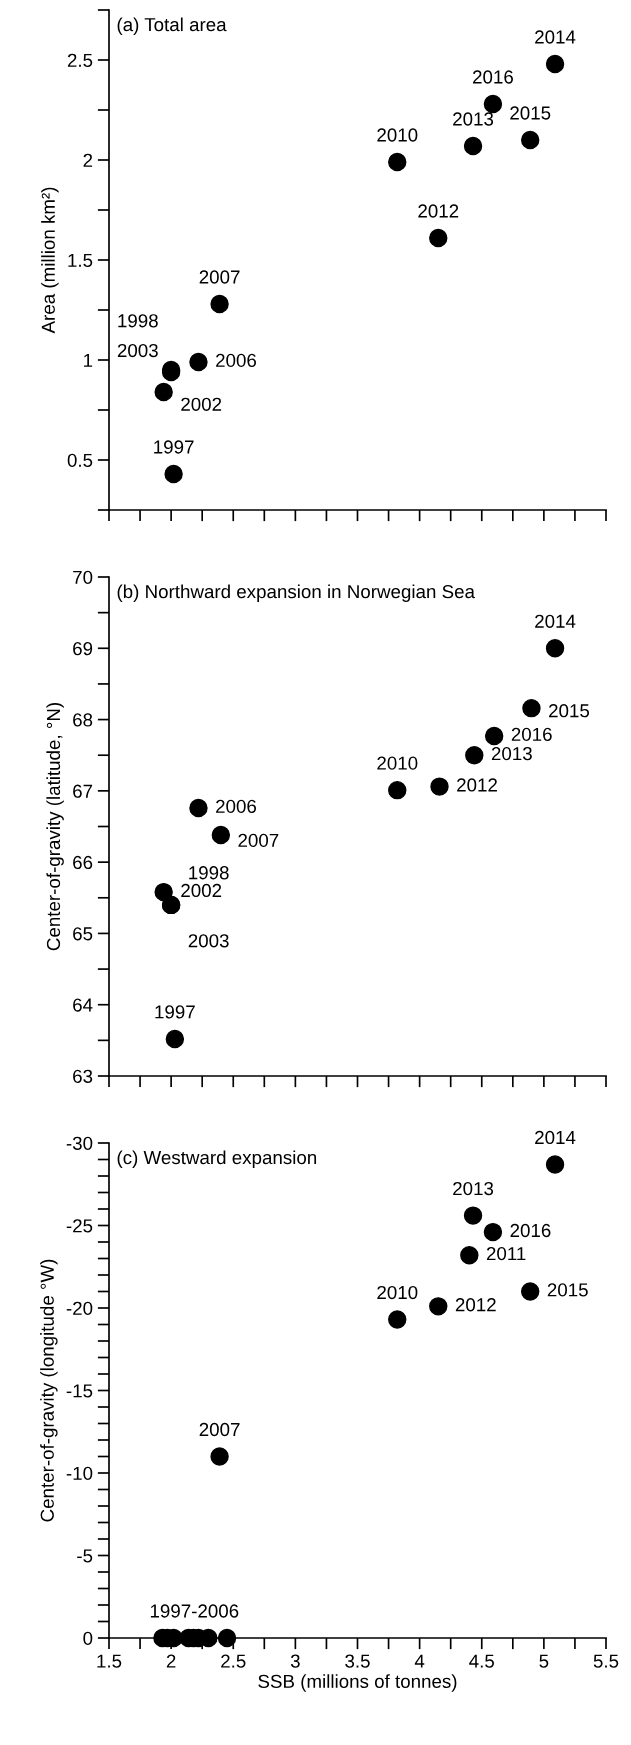 Image resolution: width=631 pixels, height=1745 pixels. I want to click on x-axis-title: SSB (millions of tonnes), so click(357, 1683).